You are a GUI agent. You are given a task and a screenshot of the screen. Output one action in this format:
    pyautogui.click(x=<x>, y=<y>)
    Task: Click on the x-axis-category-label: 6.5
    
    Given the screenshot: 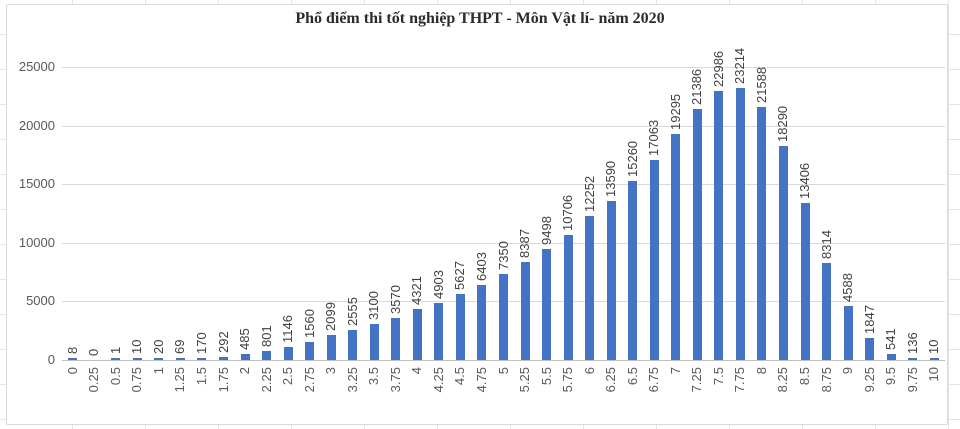 What is the action you would take?
    pyautogui.click(x=632, y=376)
    